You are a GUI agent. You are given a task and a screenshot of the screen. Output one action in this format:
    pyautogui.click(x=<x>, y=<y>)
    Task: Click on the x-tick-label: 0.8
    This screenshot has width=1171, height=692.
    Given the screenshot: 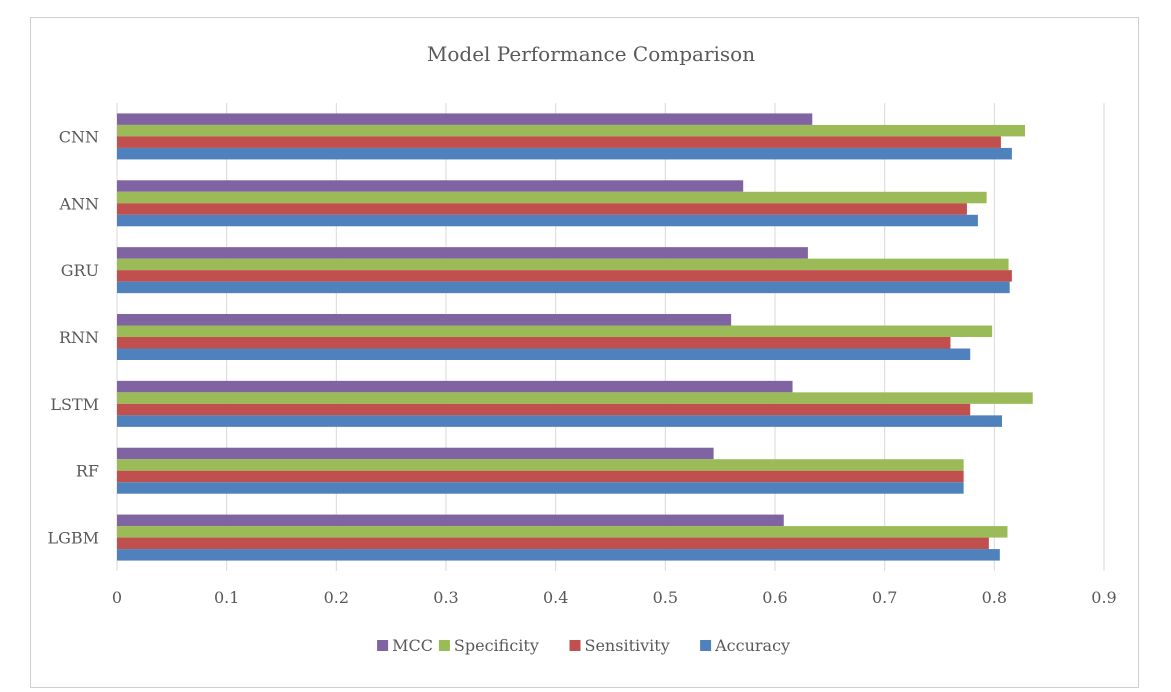 What is the action you would take?
    pyautogui.click(x=994, y=597)
    